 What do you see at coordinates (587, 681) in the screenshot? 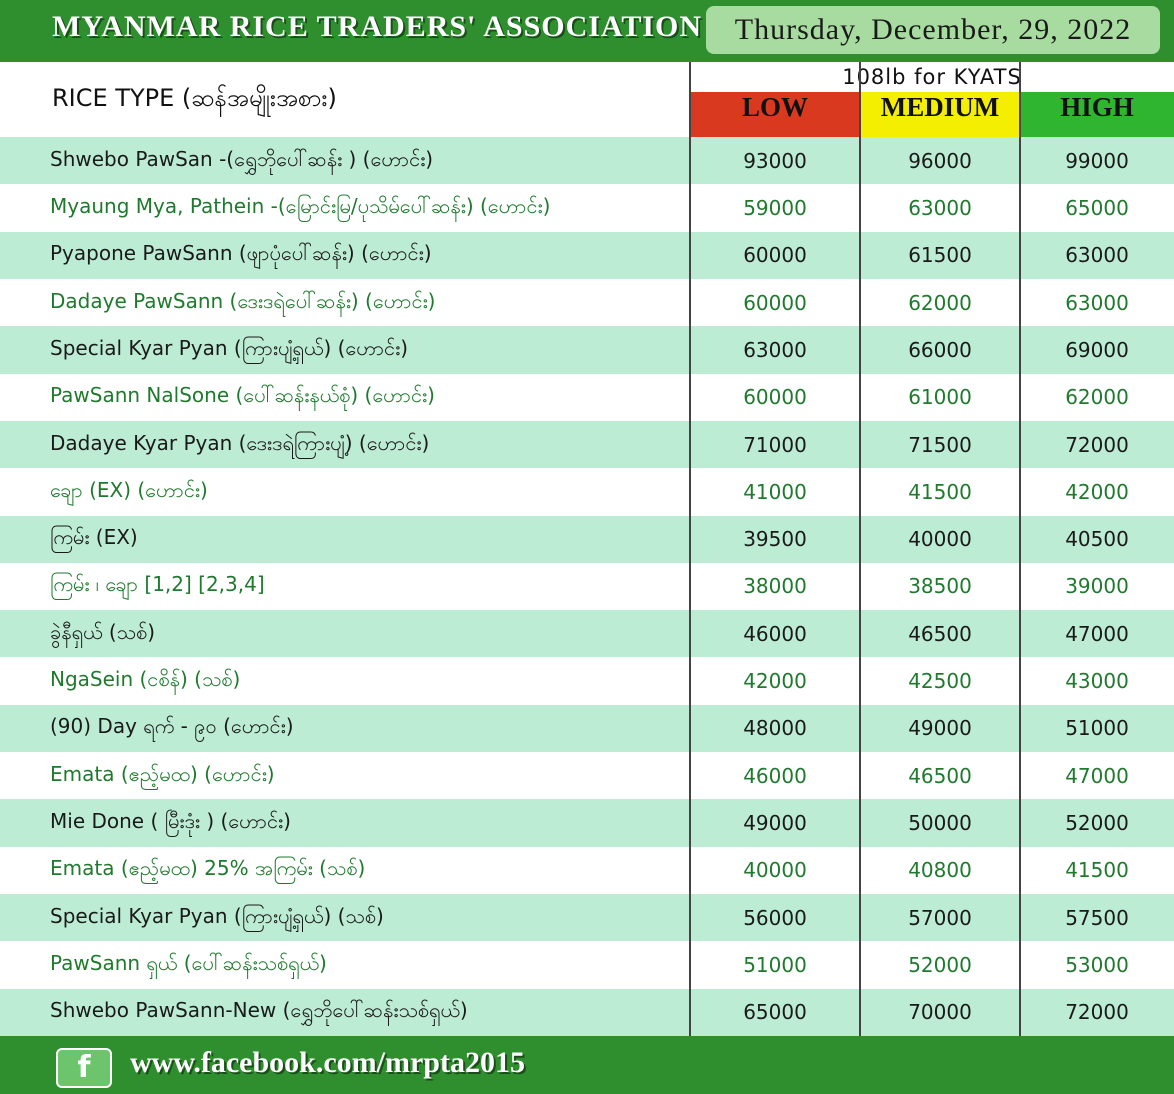
I see `table-row: NgaSein (ငစိန်) (သစ်) 42000 42500 43000` at bounding box center [587, 681].